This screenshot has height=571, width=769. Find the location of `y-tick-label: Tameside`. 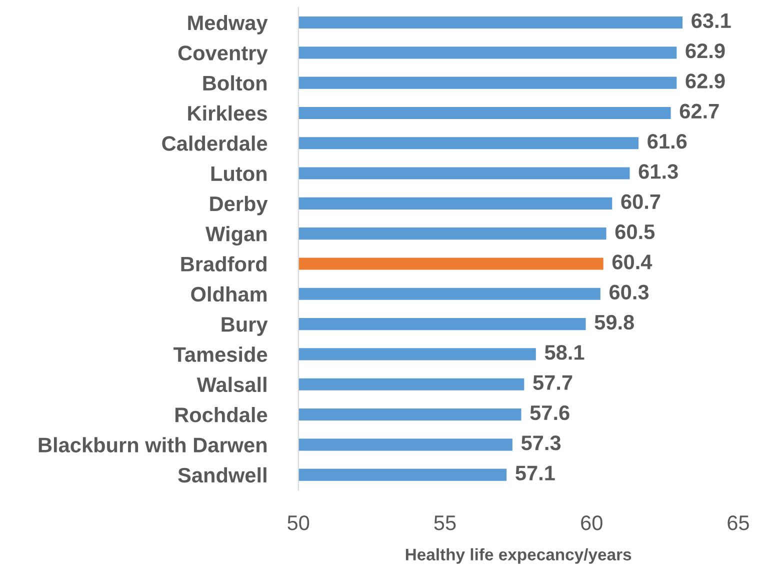

y-tick-label: Tameside is located at coordinates (220, 354).